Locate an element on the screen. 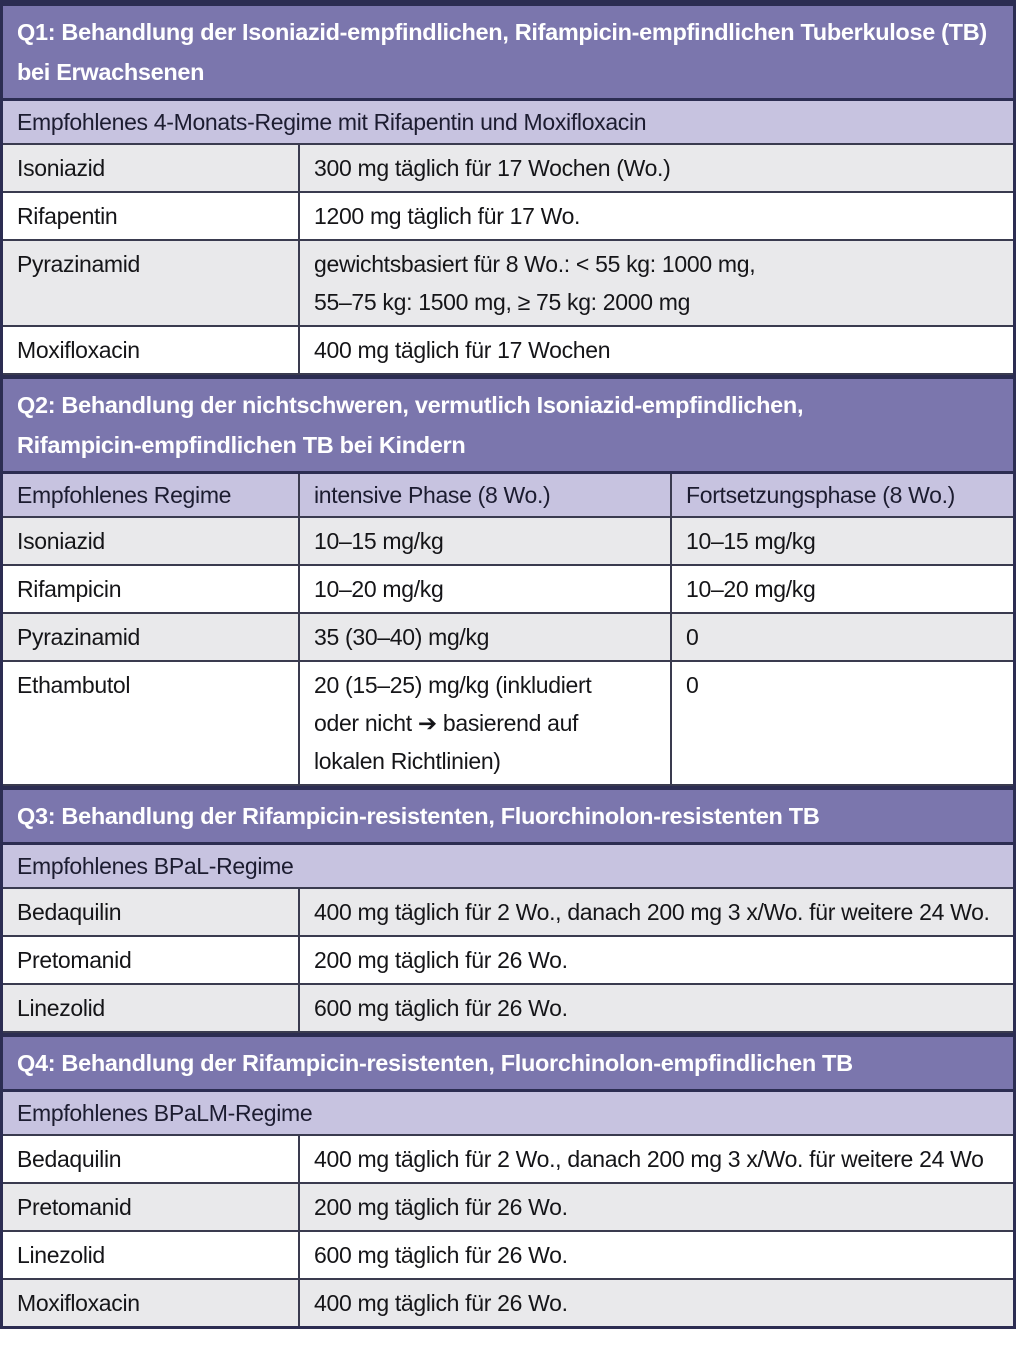 This screenshot has width=1024, height=1355. table-row: Rifapentin 1200 mg täglich für 17 Wo. is located at coordinates (508, 217).